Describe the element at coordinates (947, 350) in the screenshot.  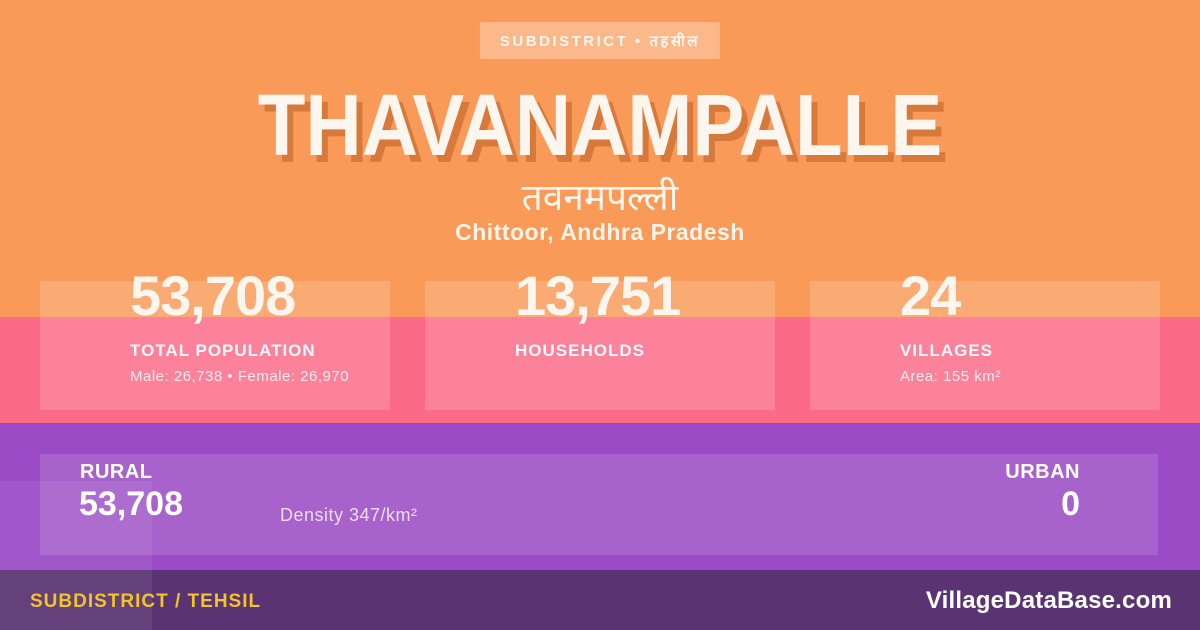
I see `villages-label: VILLAGES` at that location.